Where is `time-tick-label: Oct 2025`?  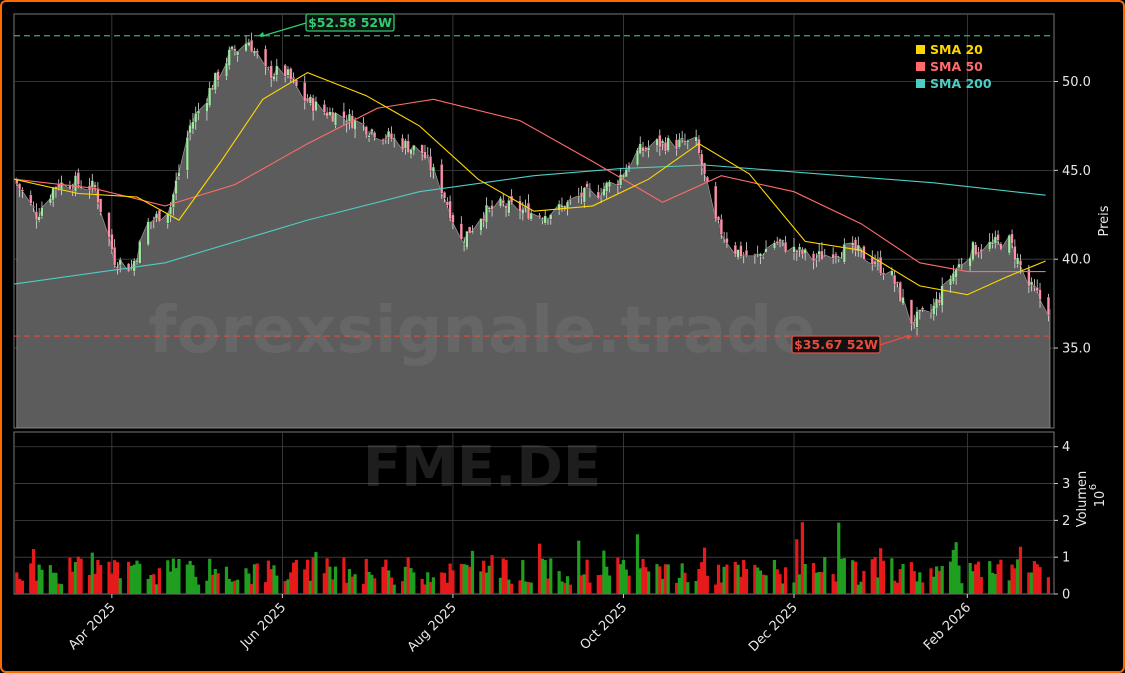
time-tick-label: Oct 2025 is located at coordinates (603, 626).